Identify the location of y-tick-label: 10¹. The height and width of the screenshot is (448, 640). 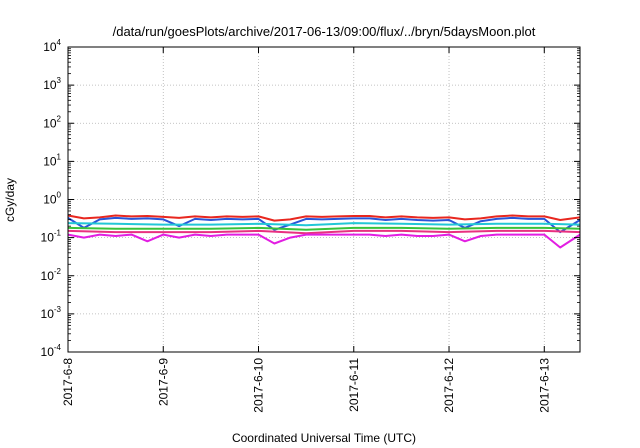
(52, 160).